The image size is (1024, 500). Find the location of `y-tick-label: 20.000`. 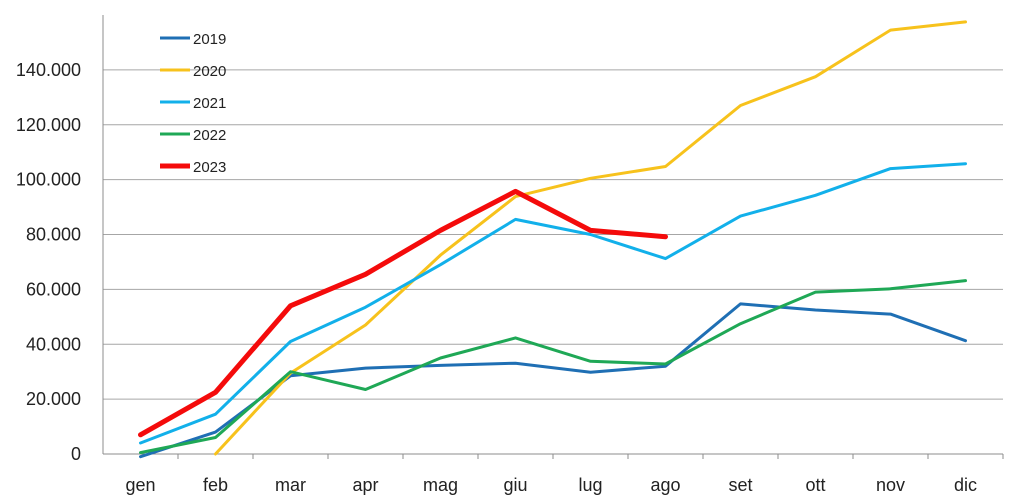

y-tick-label: 20.000 is located at coordinates (53, 399).